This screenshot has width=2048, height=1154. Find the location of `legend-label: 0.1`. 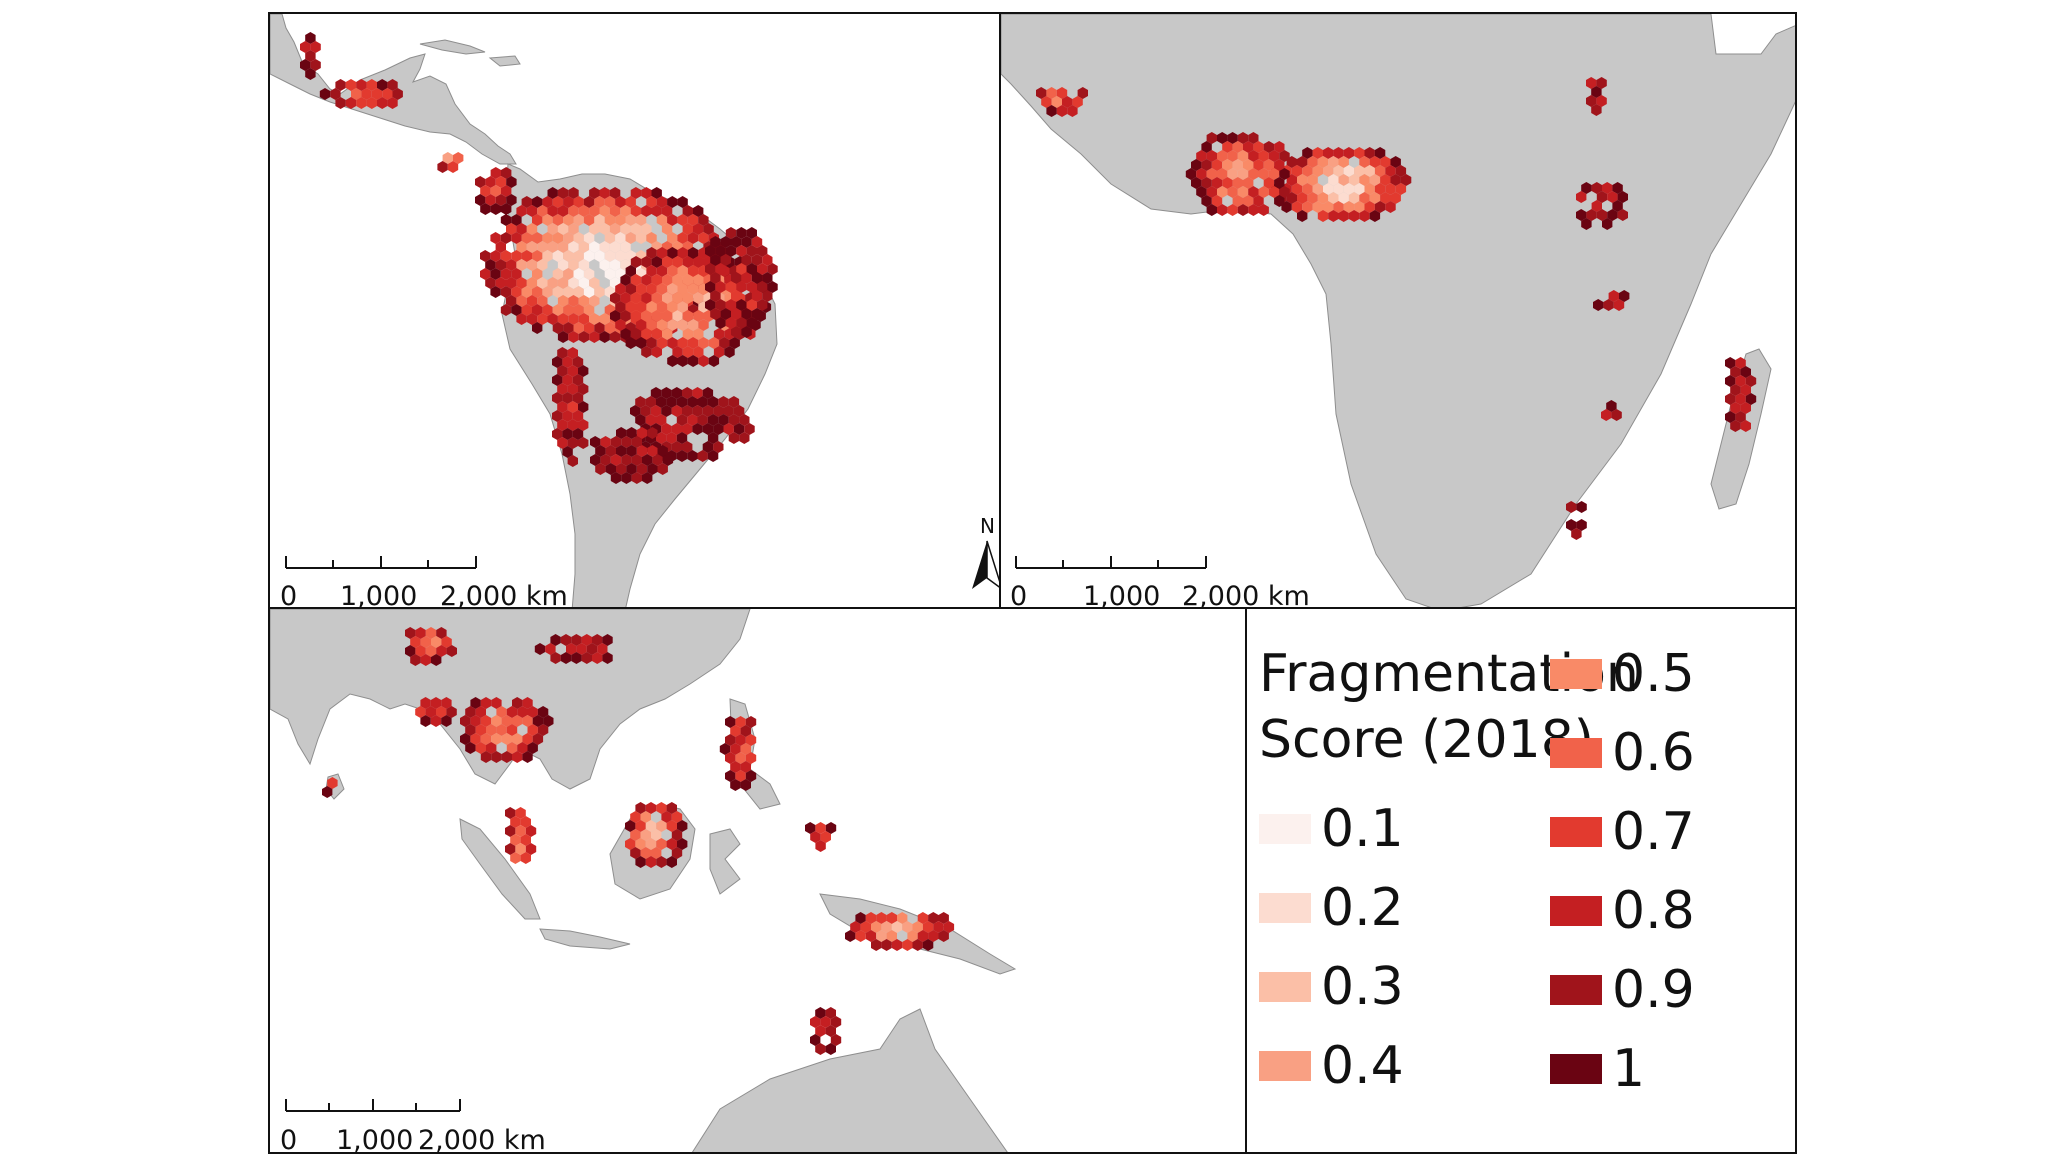

legend-label: 0.1 is located at coordinates (1362, 829).